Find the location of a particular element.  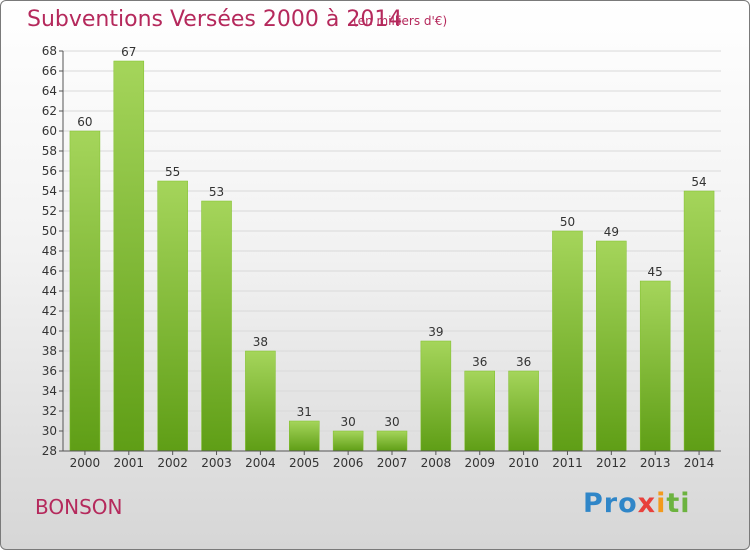

data-label-2014: 54 is located at coordinates (698, 182).